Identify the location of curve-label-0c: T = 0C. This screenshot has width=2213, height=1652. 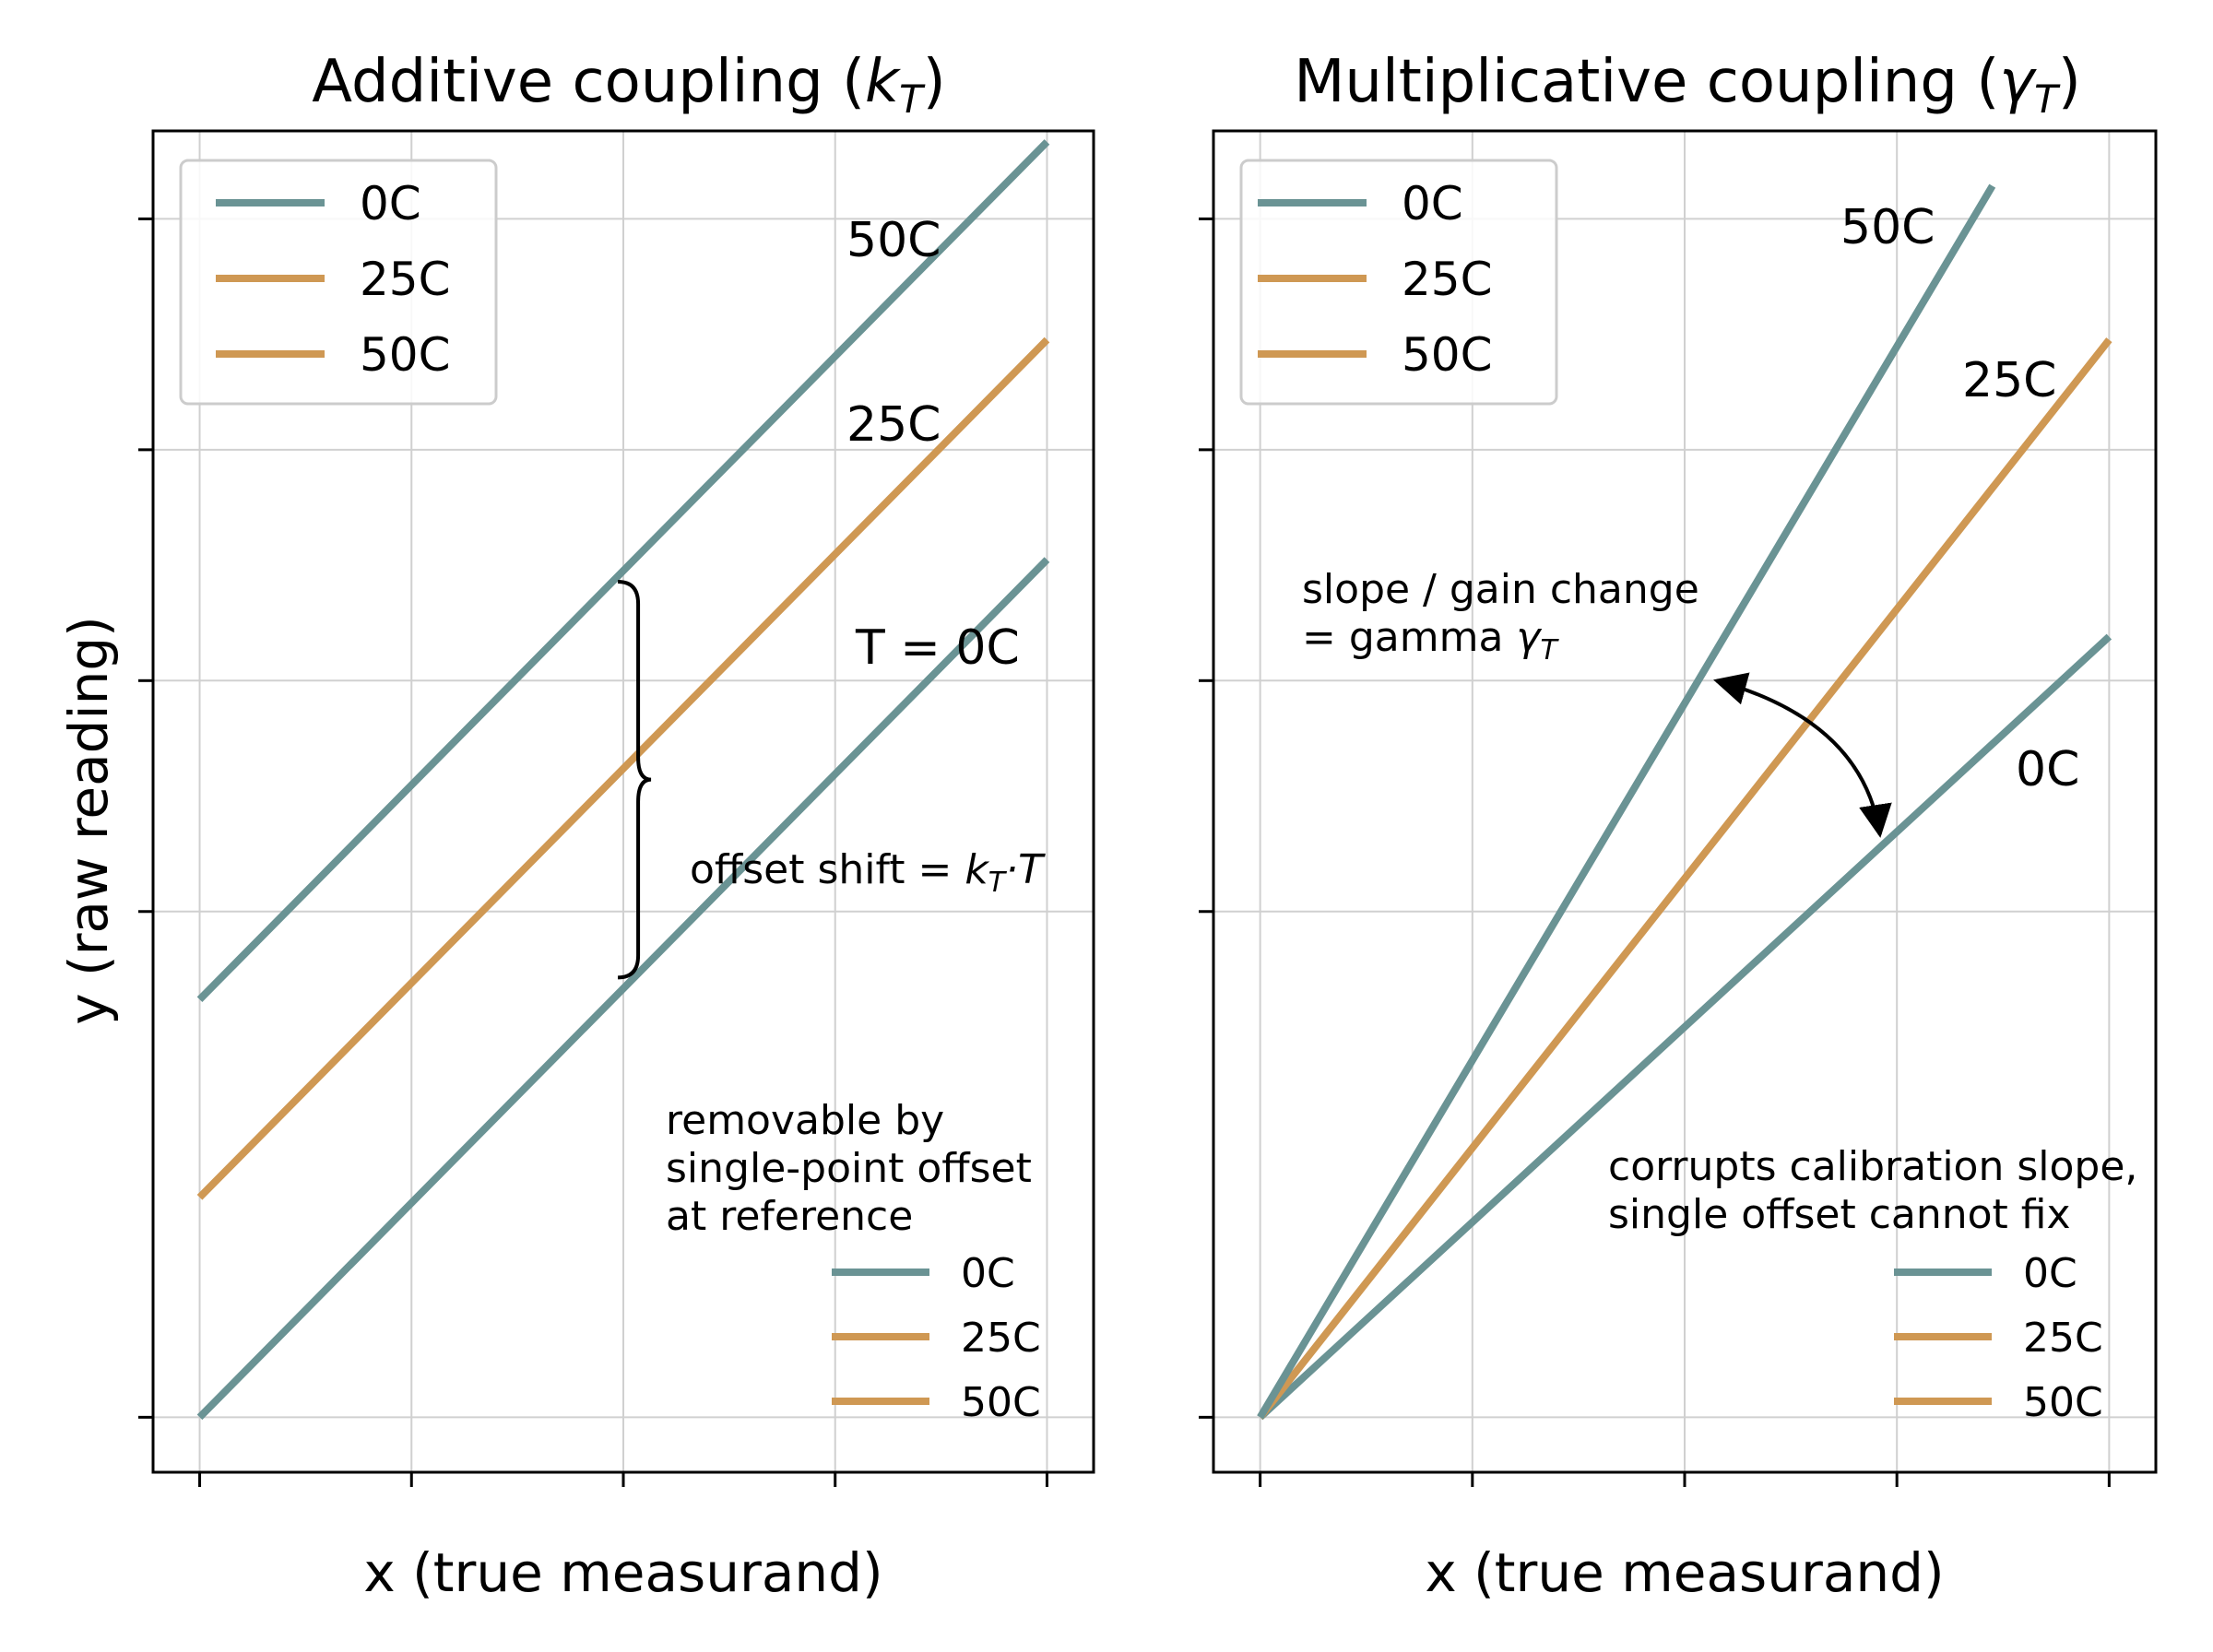
(937, 648).